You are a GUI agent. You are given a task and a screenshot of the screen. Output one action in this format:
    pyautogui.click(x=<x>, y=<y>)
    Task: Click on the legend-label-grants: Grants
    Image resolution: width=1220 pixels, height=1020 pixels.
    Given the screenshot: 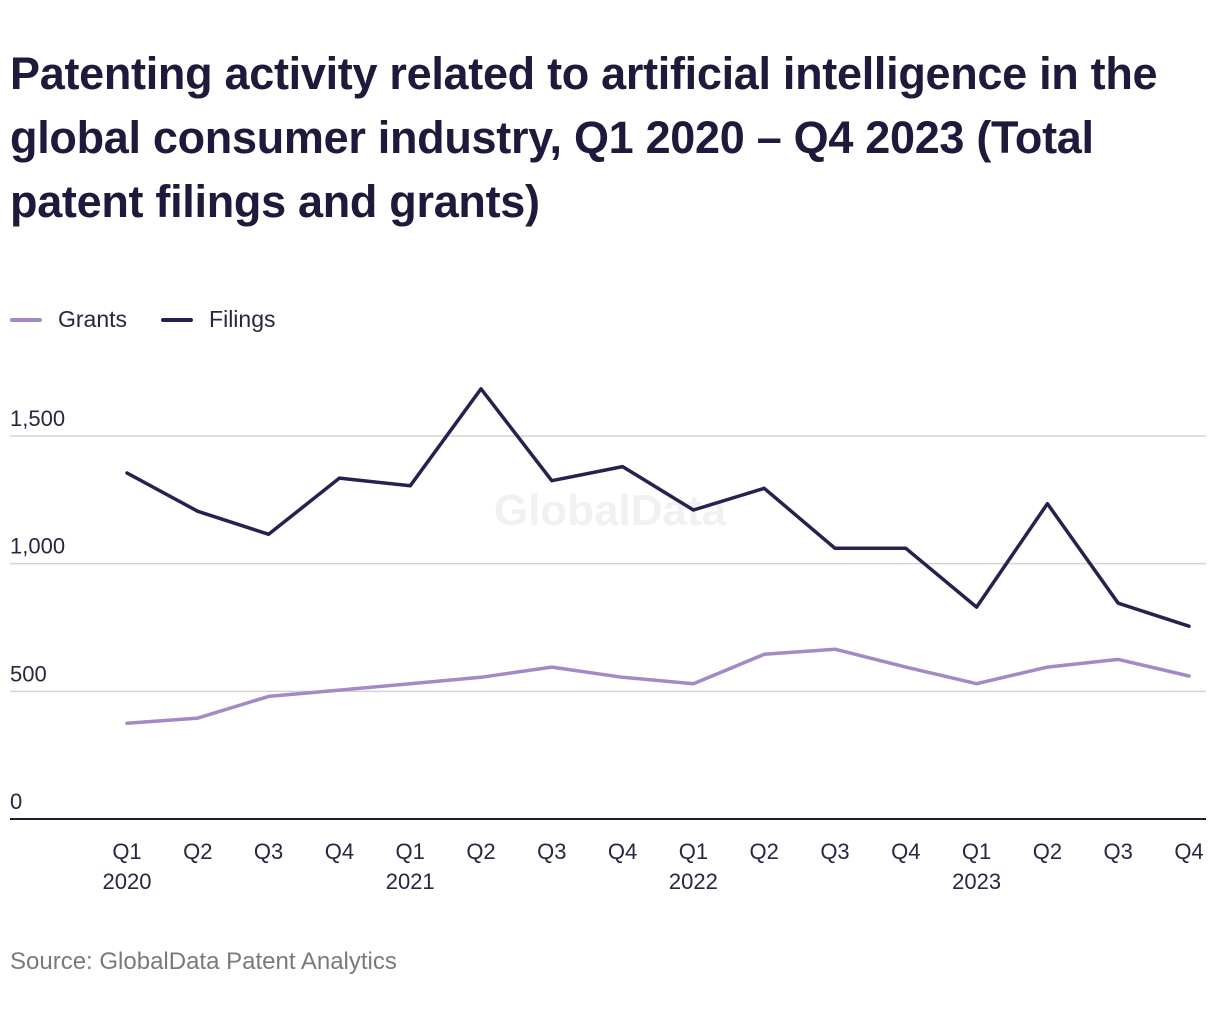 What is the action you would take?
    pyautogui.click(x=93, y=319)
    